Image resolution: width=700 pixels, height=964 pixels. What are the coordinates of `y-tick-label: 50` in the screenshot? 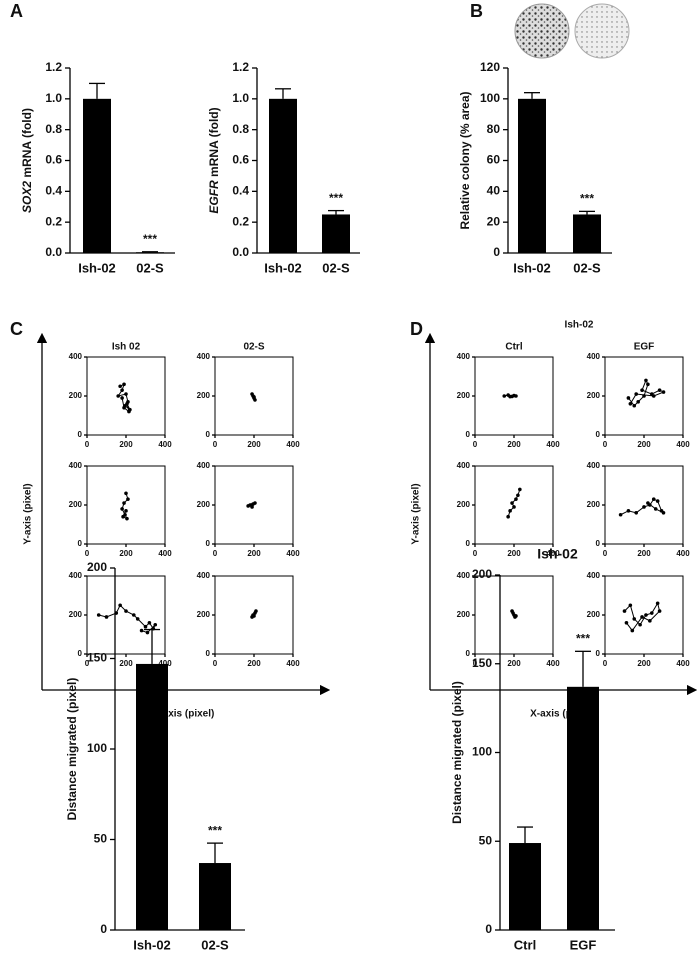 It's located at (101, 839).